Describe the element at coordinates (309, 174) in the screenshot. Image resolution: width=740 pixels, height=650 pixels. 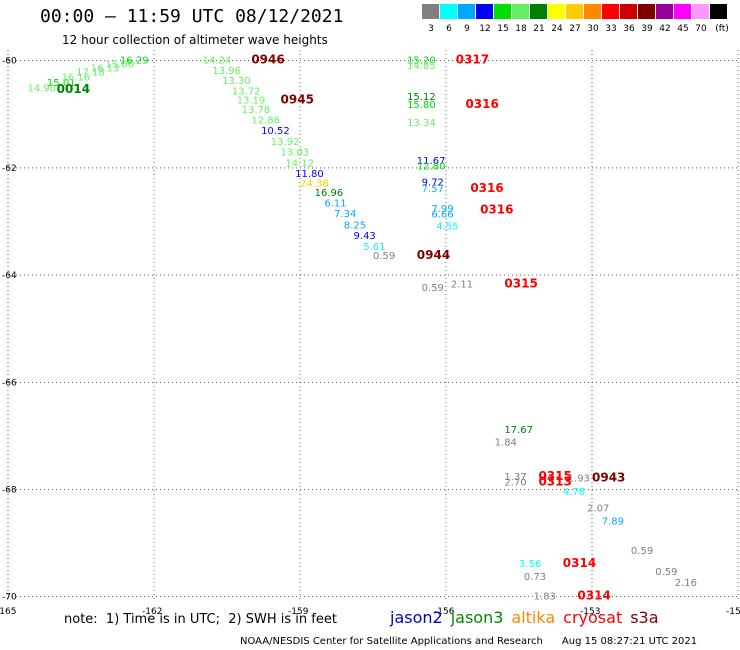
I see `wave-height-label: 11.80` at that location.